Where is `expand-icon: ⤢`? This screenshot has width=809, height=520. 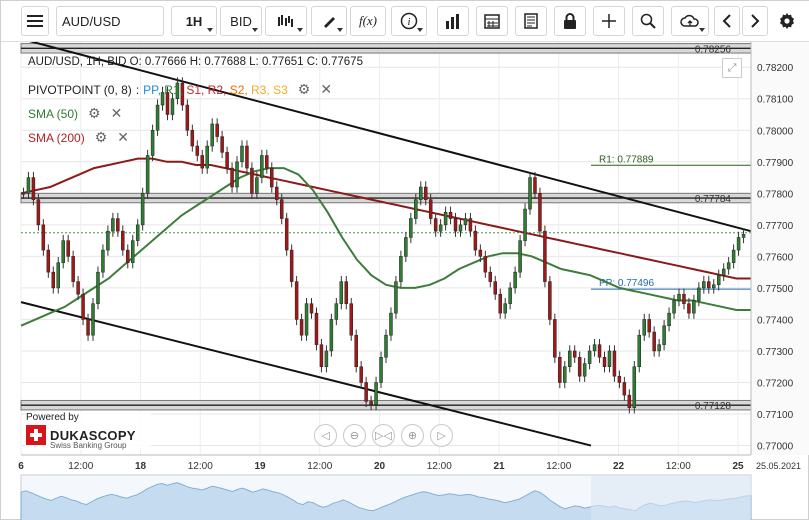
expand-icon: ⤢ is located at coordinates (732, 68).